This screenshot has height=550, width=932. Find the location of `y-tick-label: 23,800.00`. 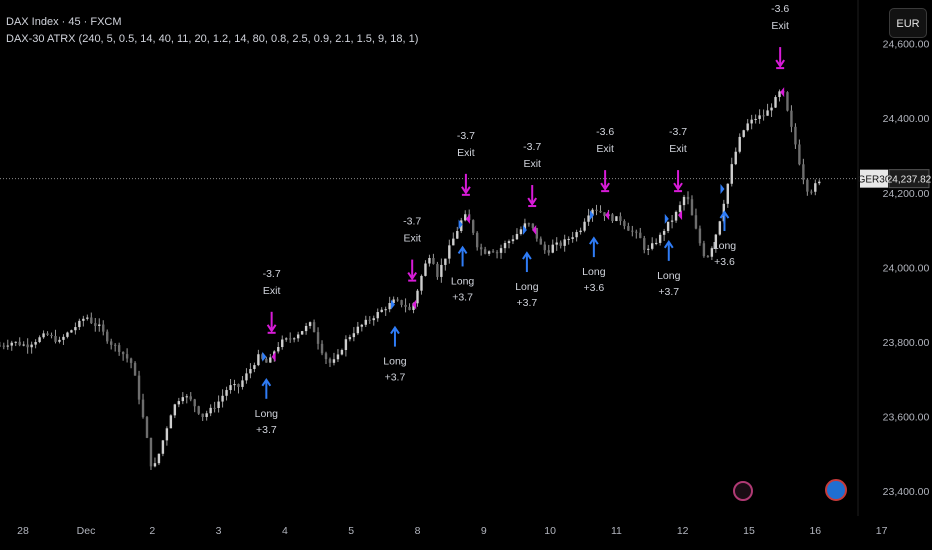

y-tick-label: 23,800.00 is located at coordinates (906, 343).